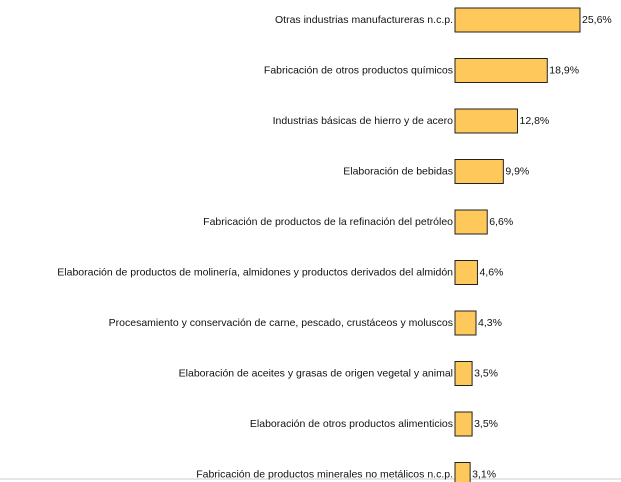 Image resolution: width=621 pixels, height=482 pixels. What do you see at coordinates (484, 474) in the screenshot?
I see `value-label: 3,1%` at bounding box center [484, 474].